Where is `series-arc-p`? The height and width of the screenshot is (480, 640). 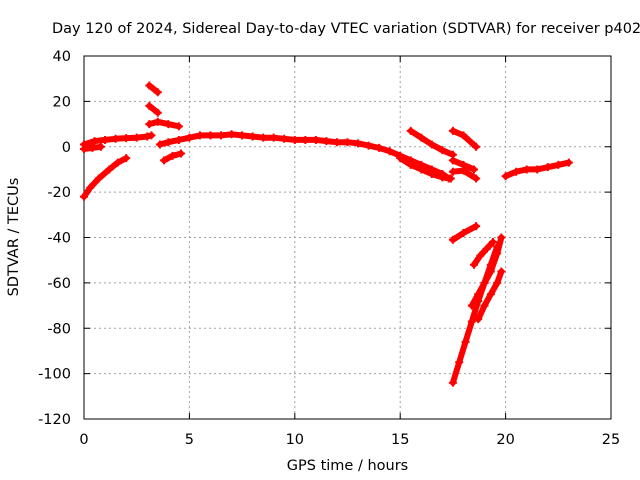 series-arc-p is located at coordinates (486, 271).